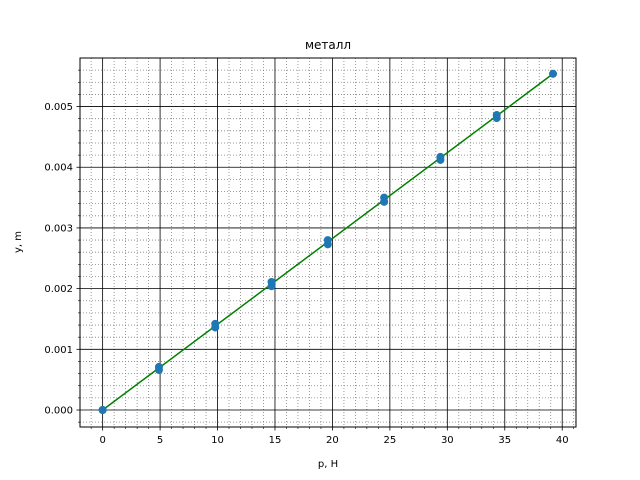  I want to click on x-tick-label: 30, so click(447, 440).